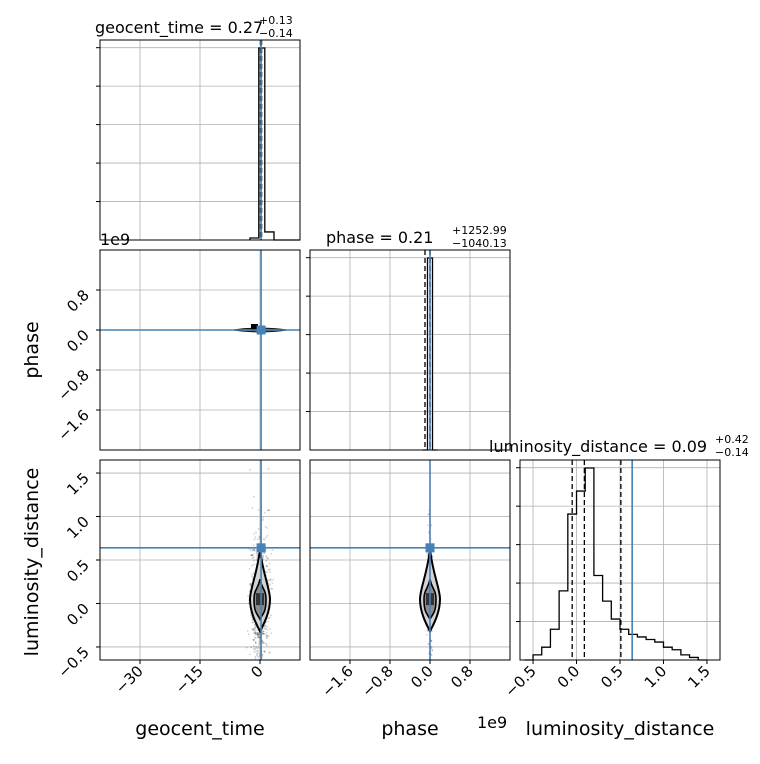 The width and height of the screenshot is (760, 764). I want to click on panel-frame, so click(200, 140).